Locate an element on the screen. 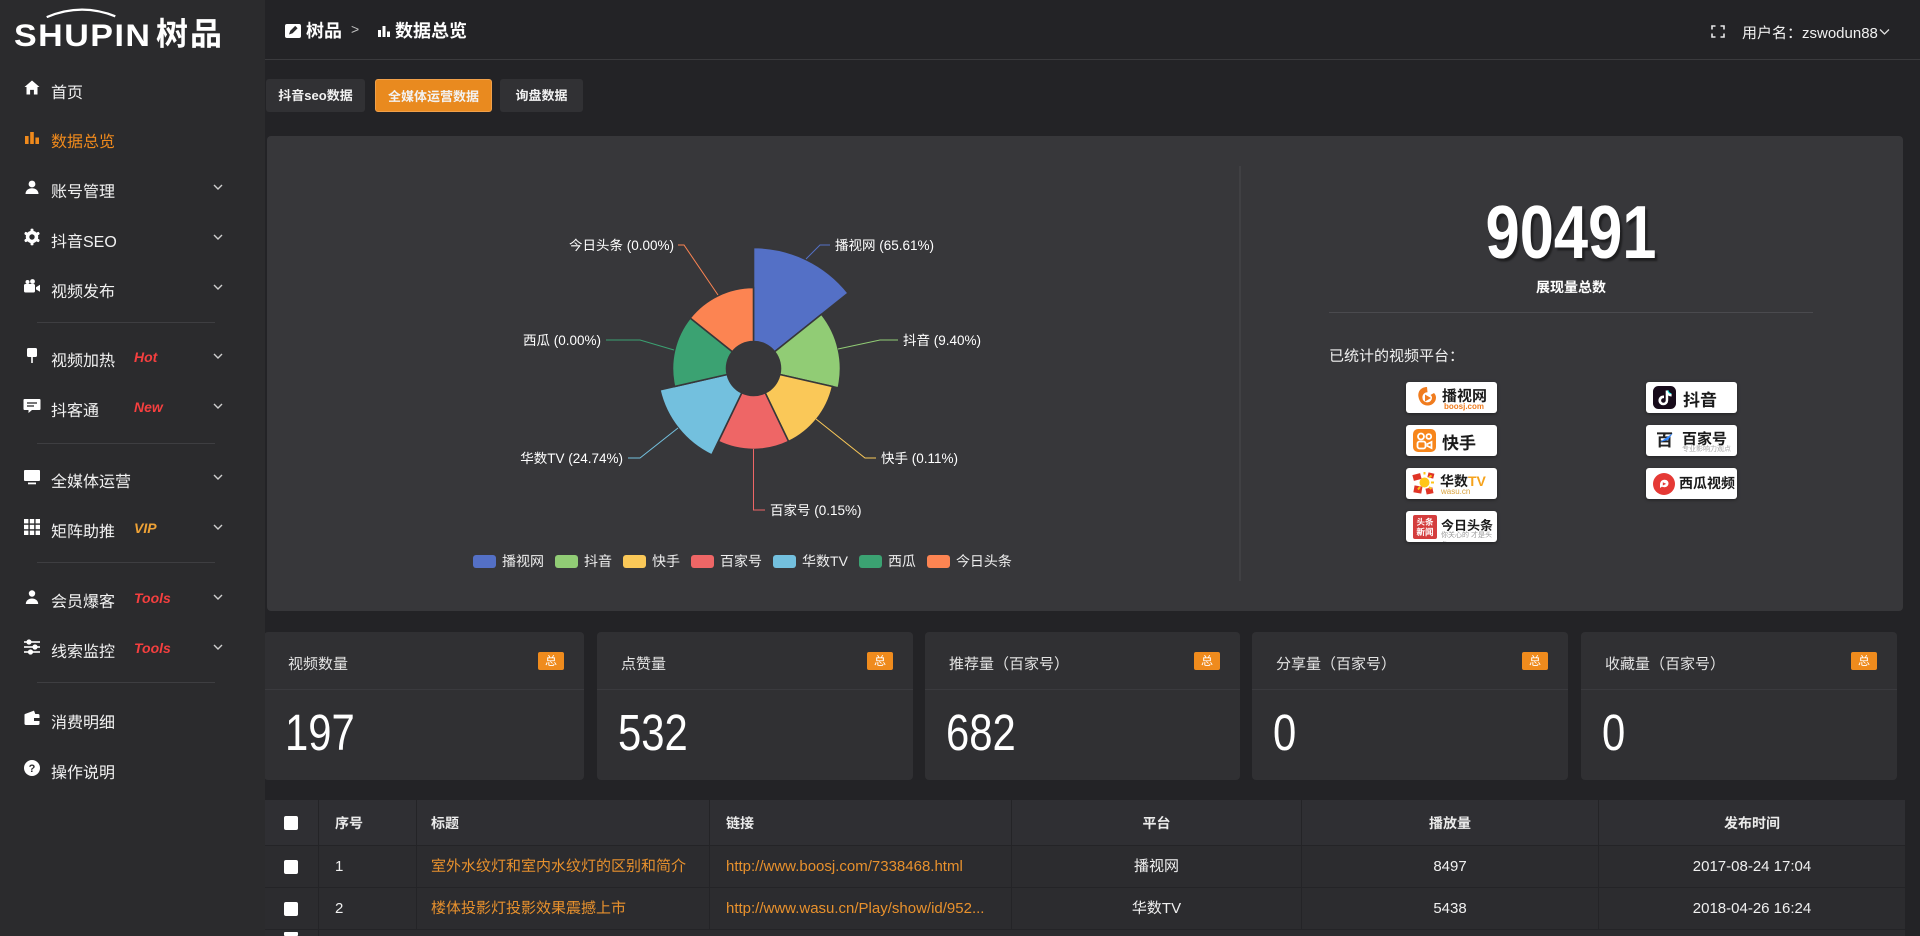  svg-text: 新闻 is located at coordinates (1424, 532).